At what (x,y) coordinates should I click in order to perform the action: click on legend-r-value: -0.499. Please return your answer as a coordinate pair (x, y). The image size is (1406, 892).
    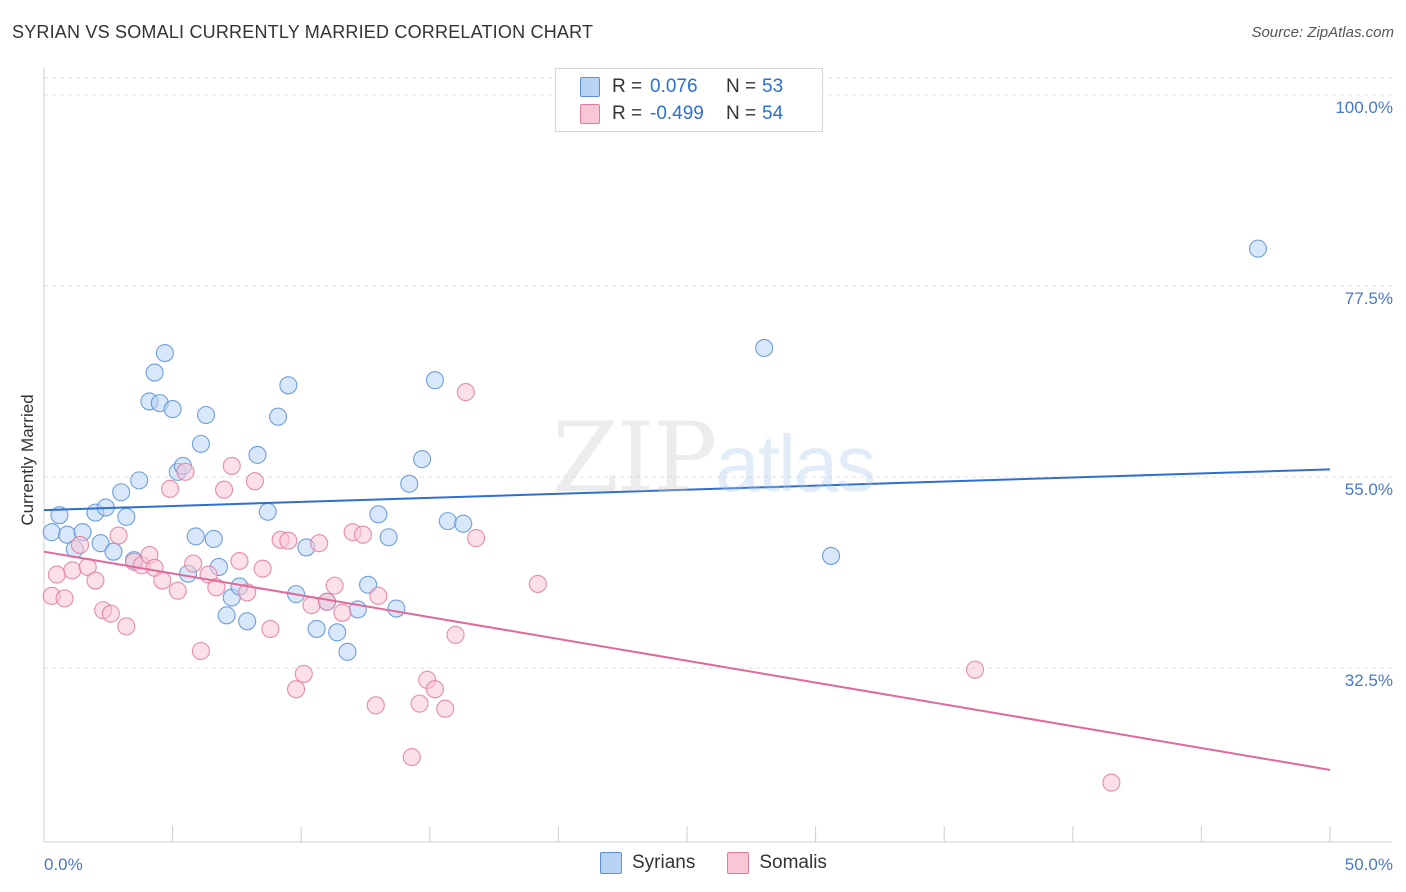
    Looking at the image, I should click on (677, 113).